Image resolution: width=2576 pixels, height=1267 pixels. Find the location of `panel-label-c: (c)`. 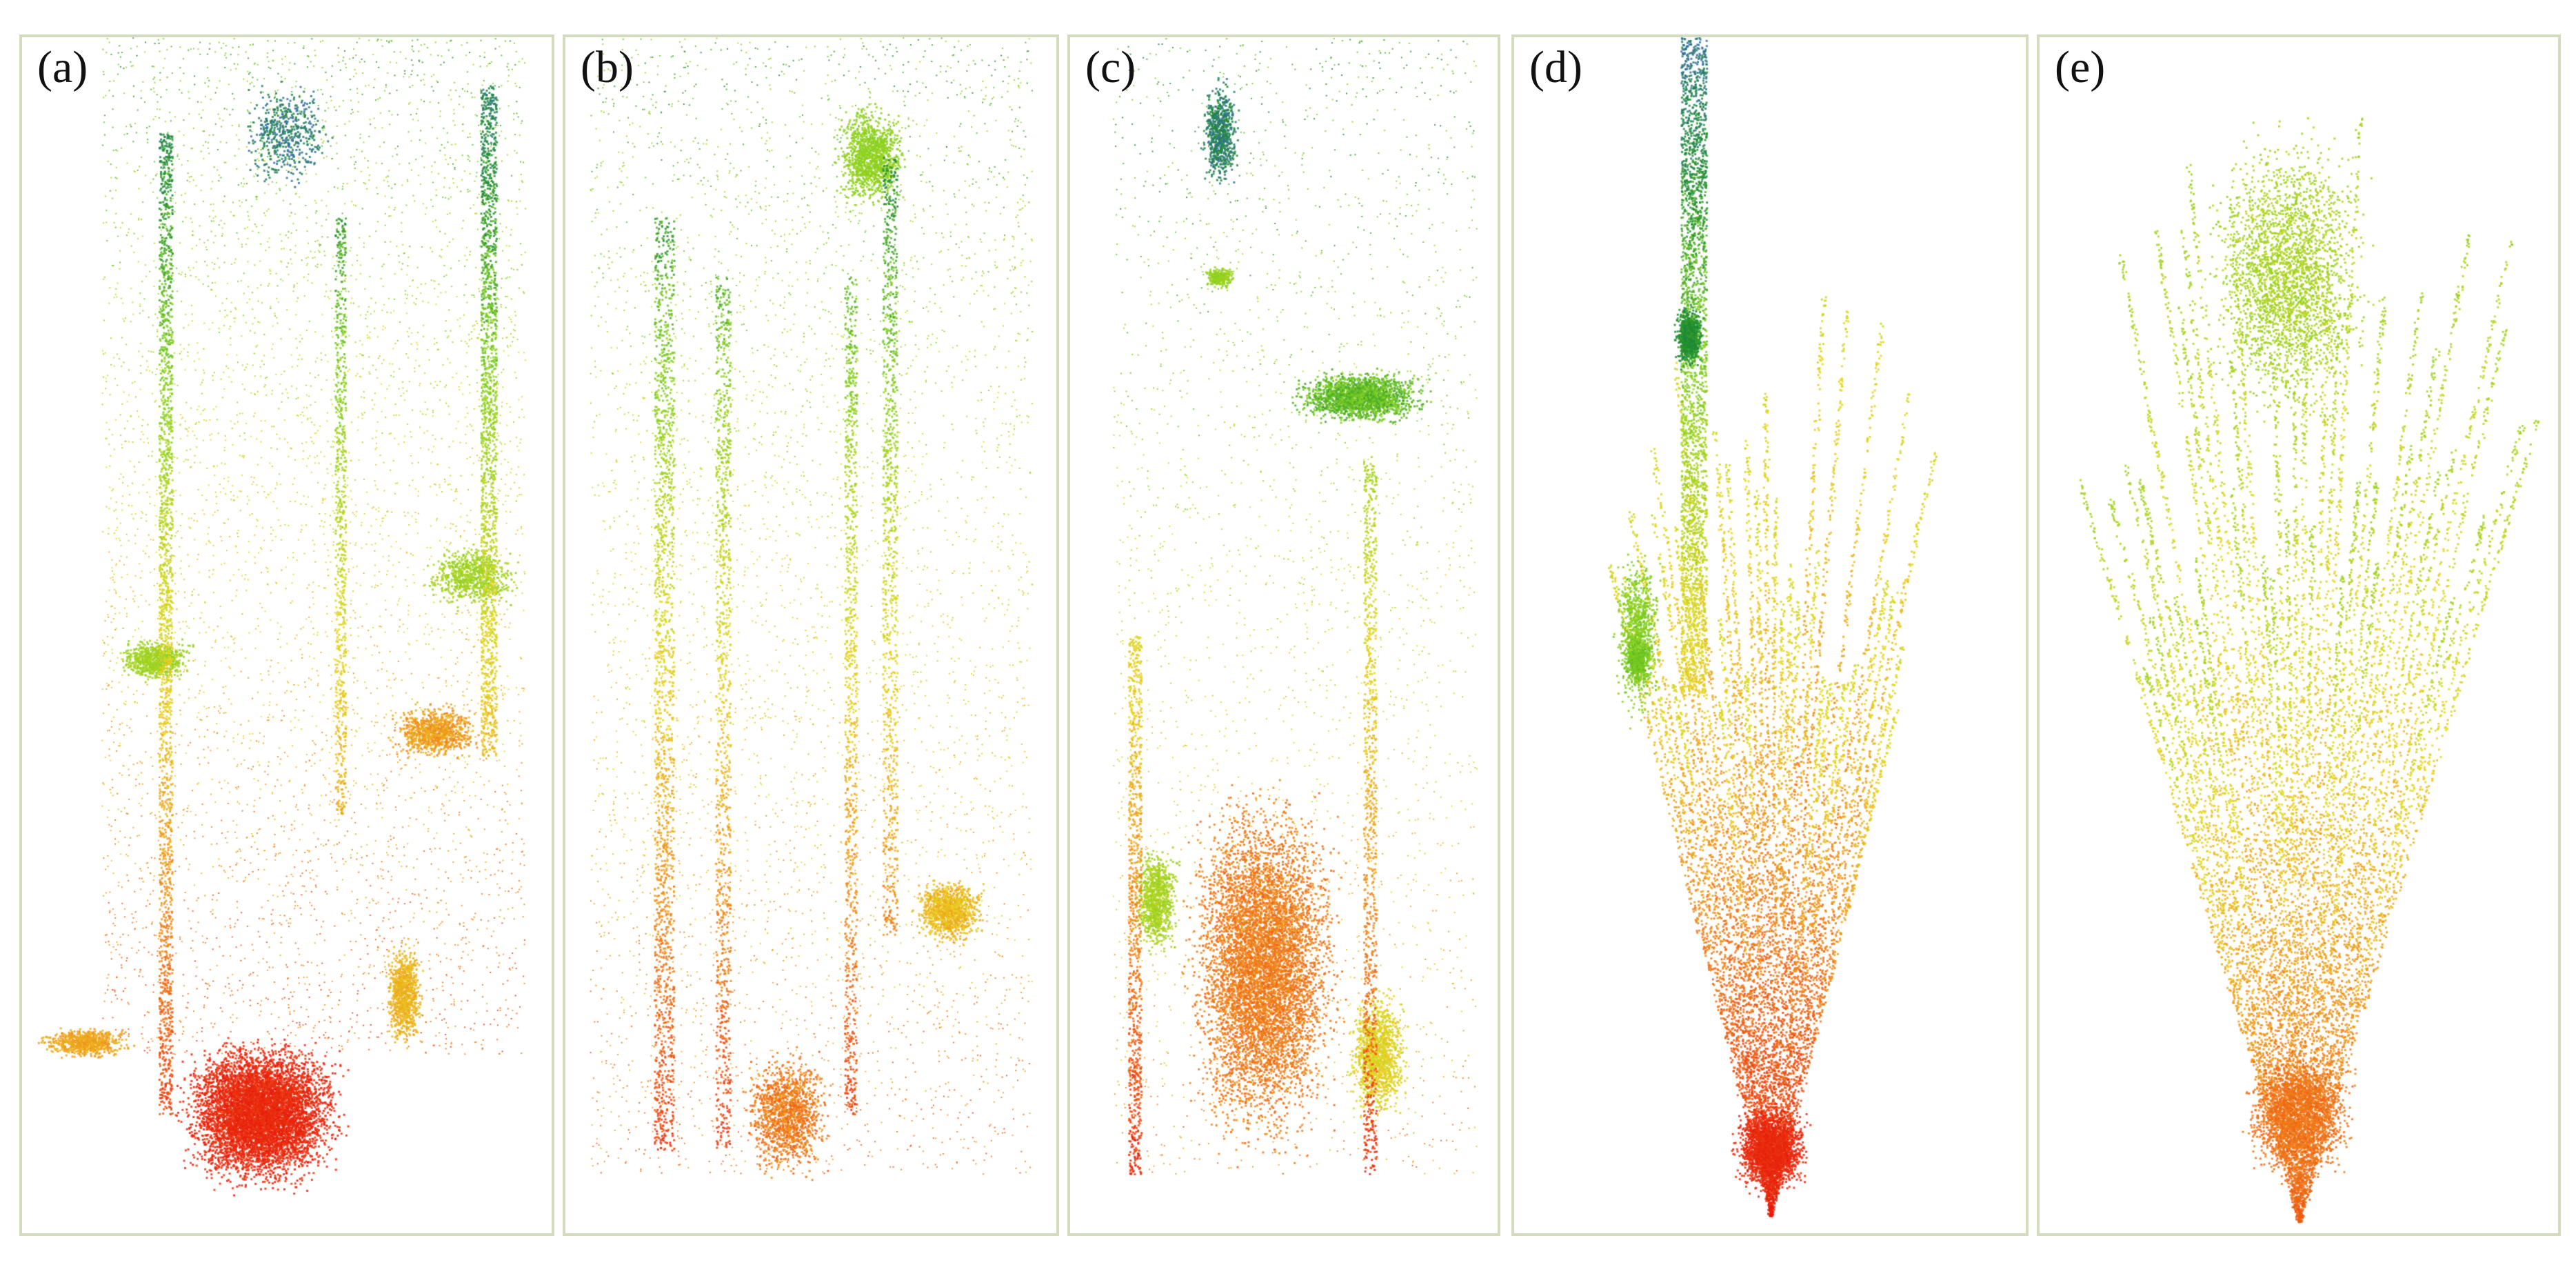

panel-label-c: (c) is located at coordinates (1110, 67).